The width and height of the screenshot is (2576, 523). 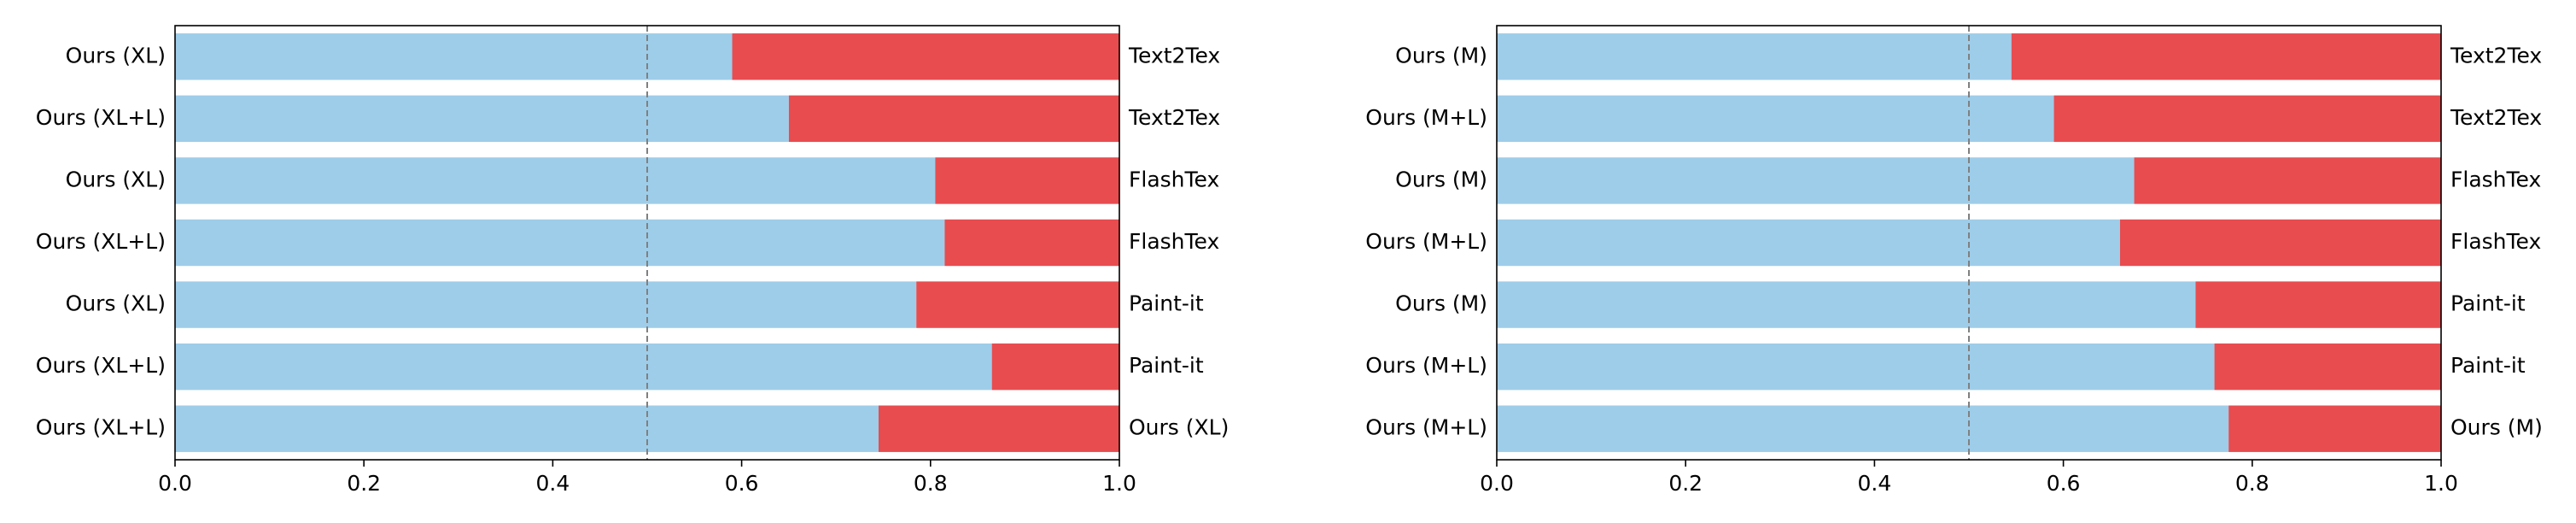 What do you see at coordinates (2496, 427) in the screenshot?
I see `bar-label-right: Ours (M)` at bounding box center [2496, 427].